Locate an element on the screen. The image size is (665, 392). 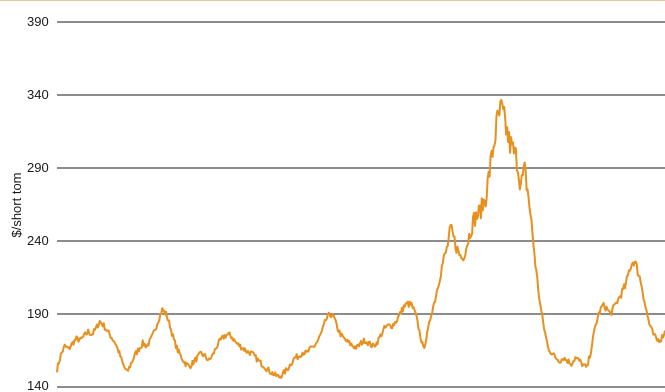
y-tick-label-140: 140 is located at coordinates (38, 385).